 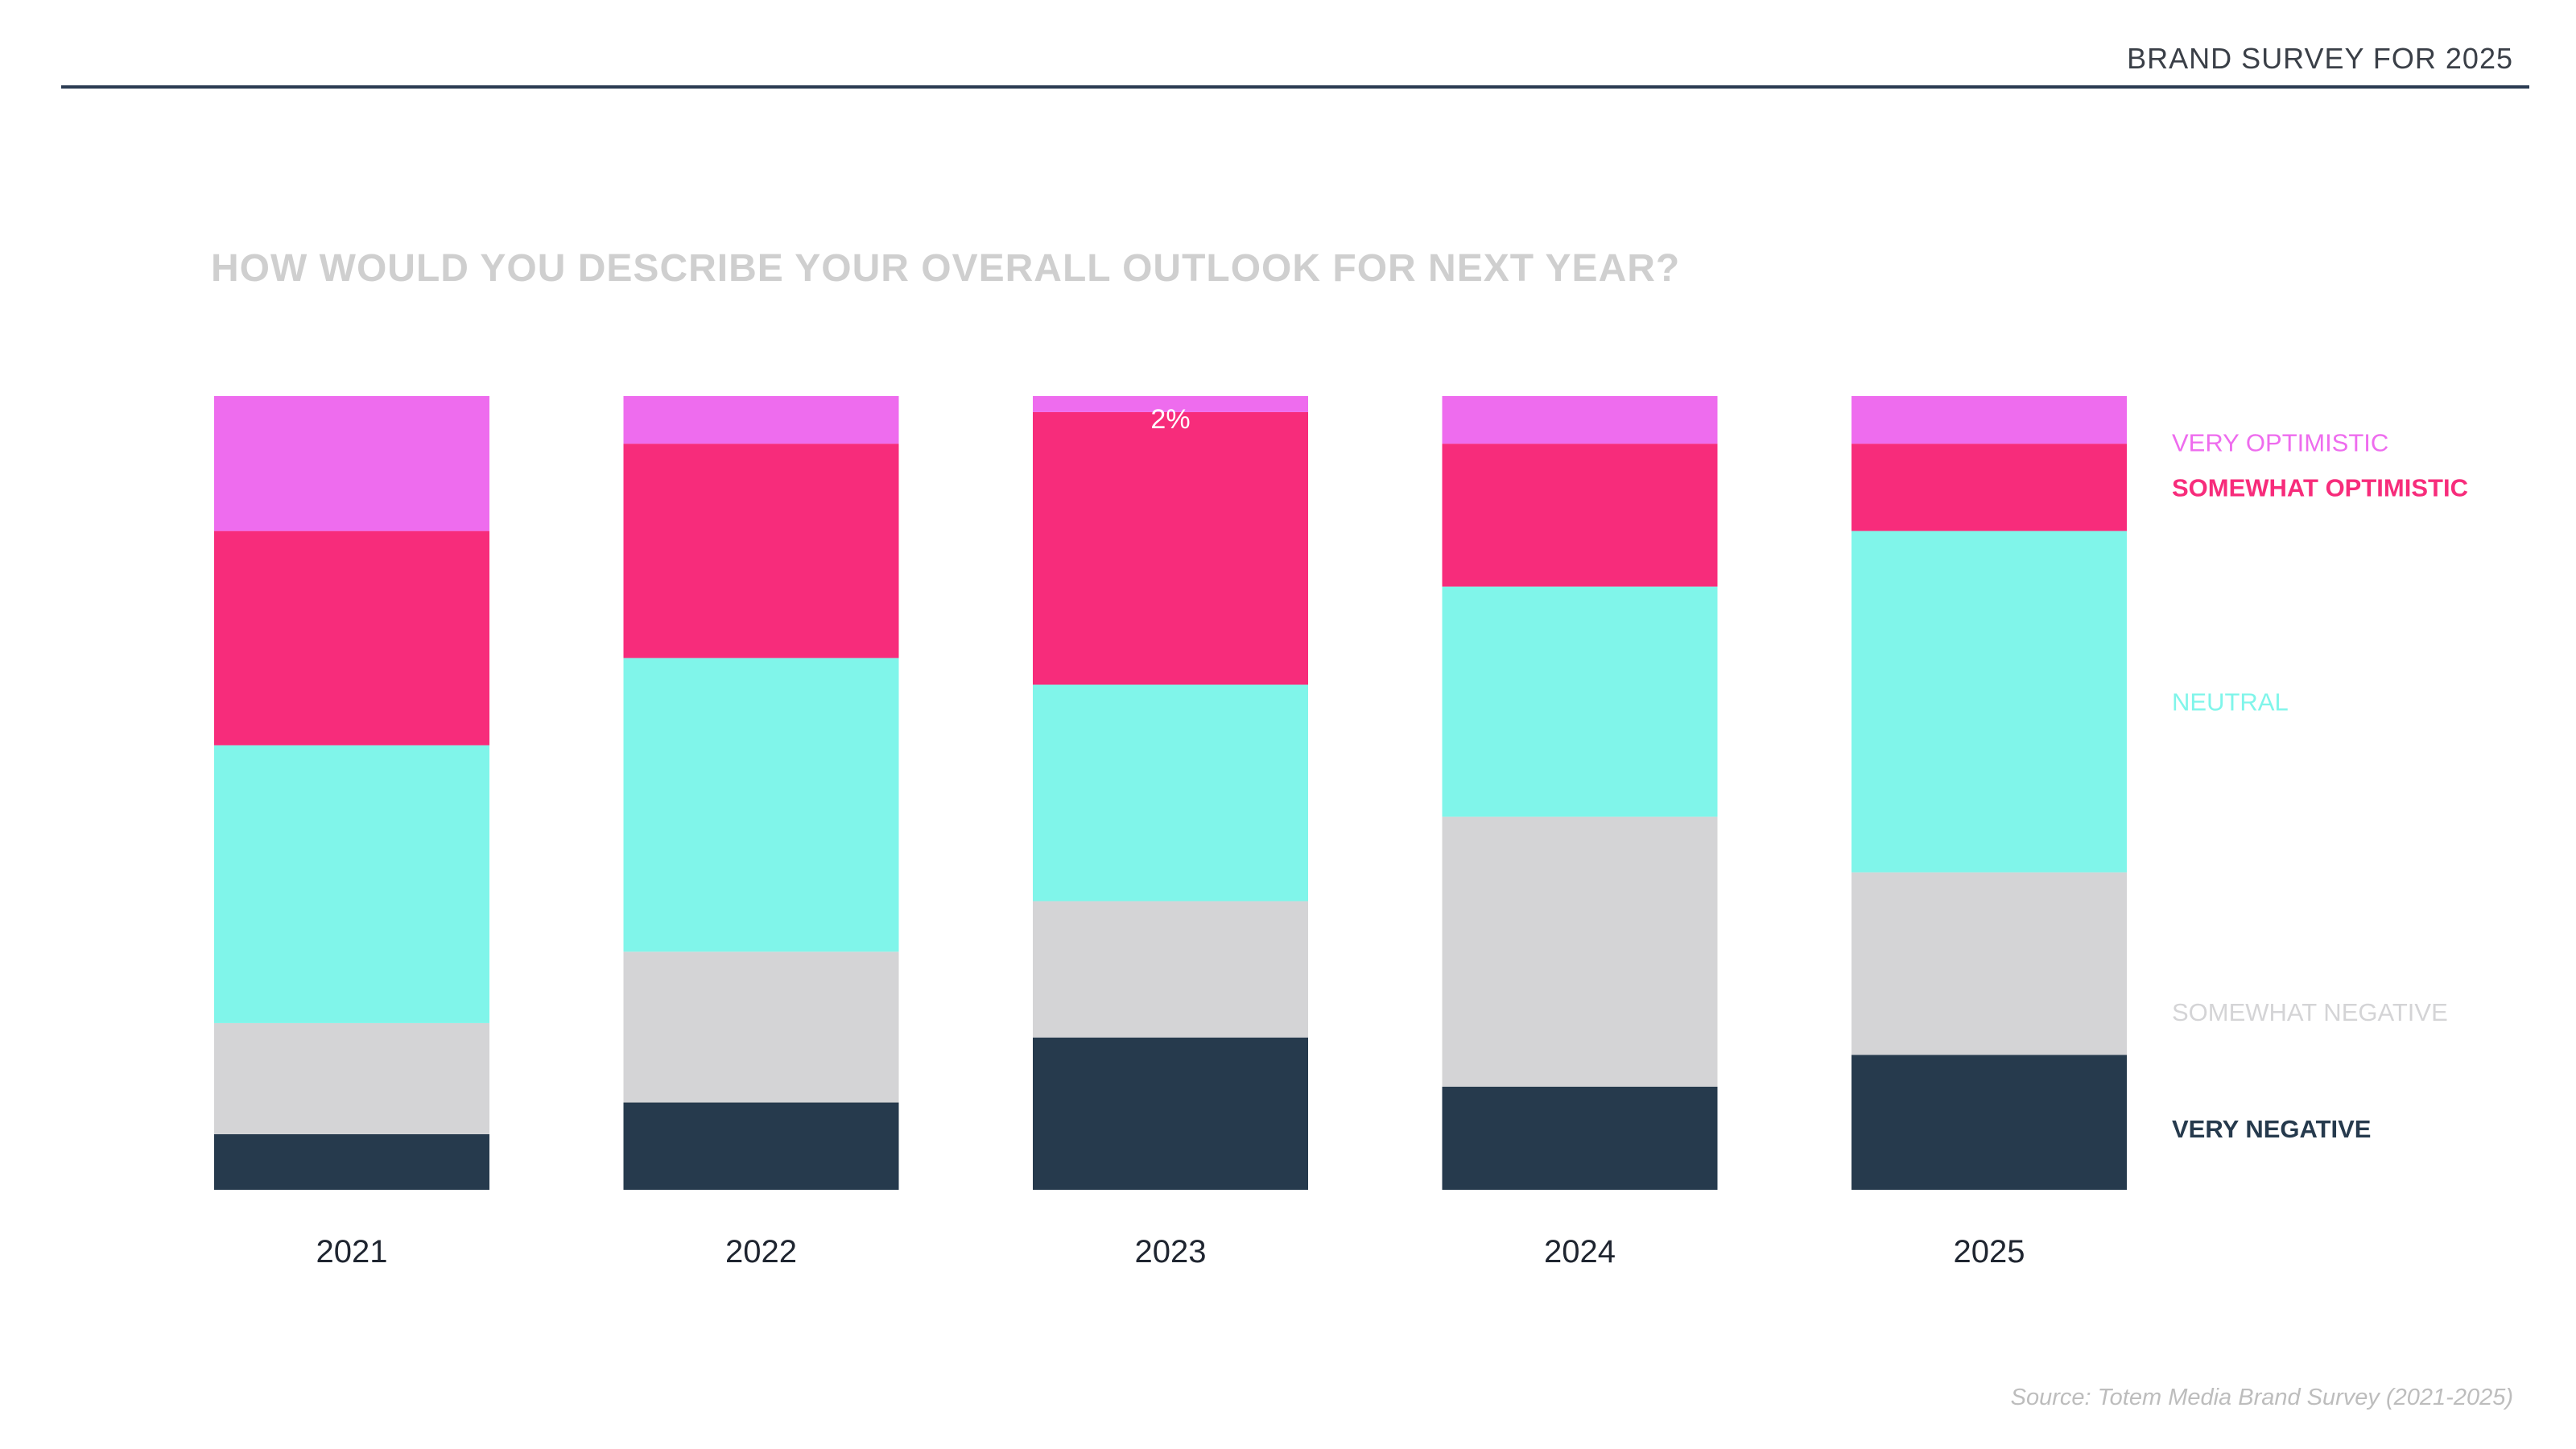 I want to click on bar-2025-very-negative, so click(x=1989, y=1122).